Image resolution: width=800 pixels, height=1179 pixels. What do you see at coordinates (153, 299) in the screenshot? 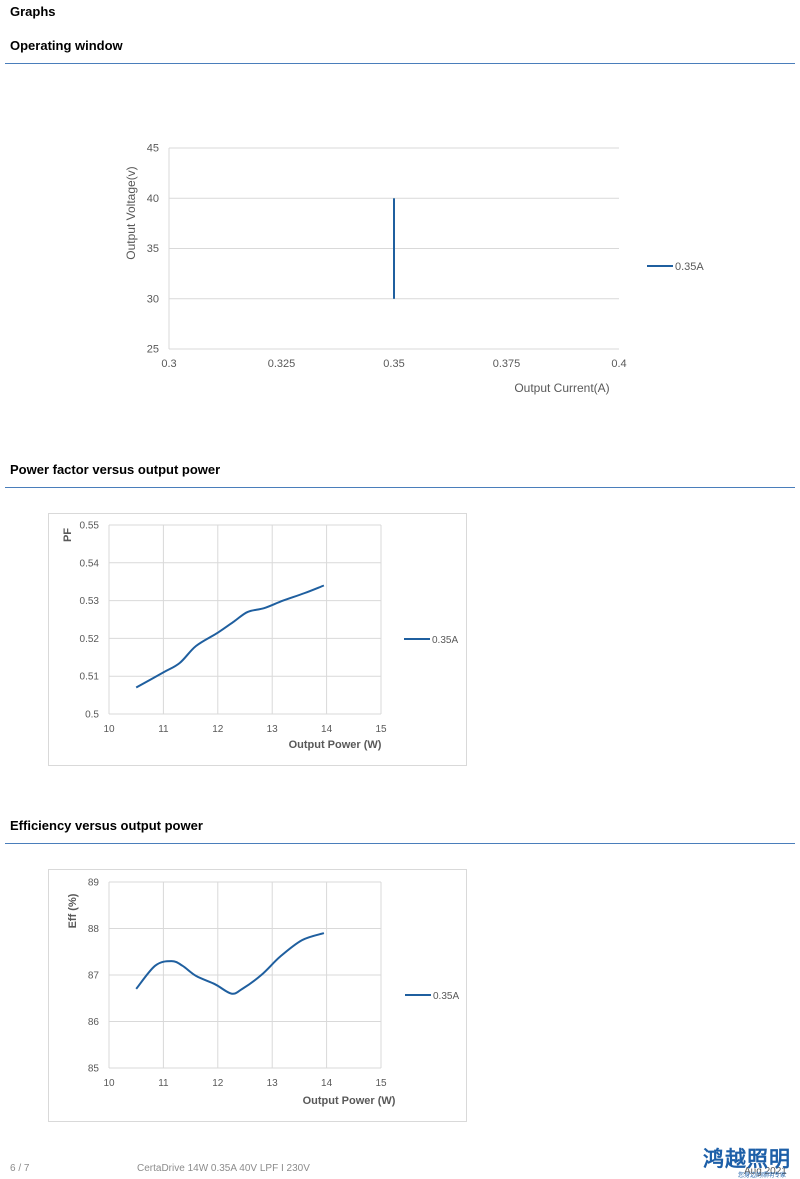
I see `y-tick-label: 30` at bounding box center [153, 299].